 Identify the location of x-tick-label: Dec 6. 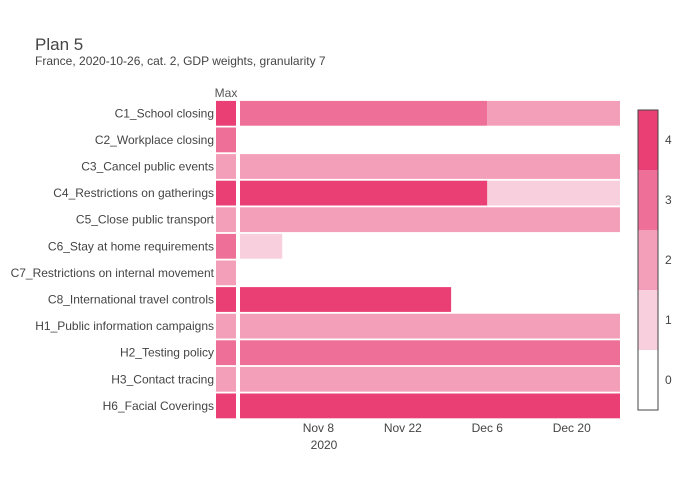
(488, 428).